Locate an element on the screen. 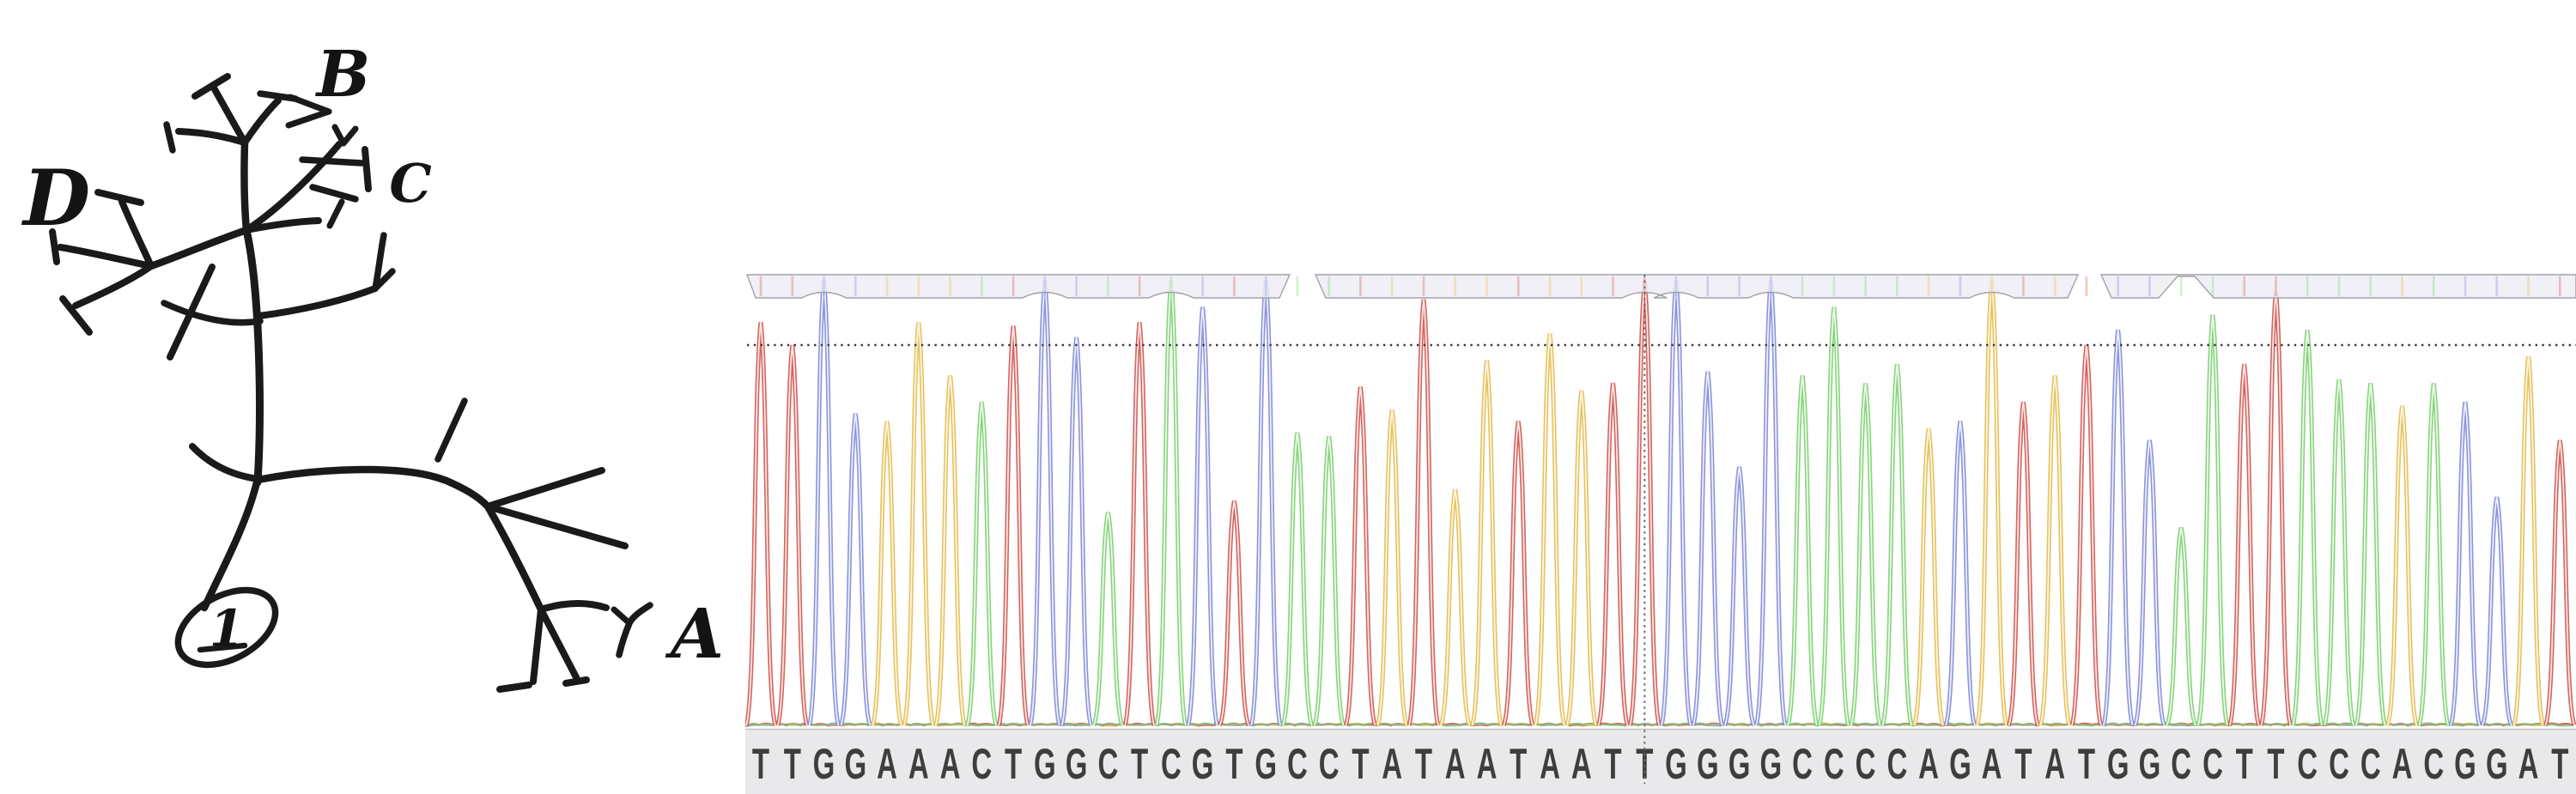 Image resolution: width=2576 pixels, height=794 pixels. trunk-left-arc is located at coordinates (213, 313).